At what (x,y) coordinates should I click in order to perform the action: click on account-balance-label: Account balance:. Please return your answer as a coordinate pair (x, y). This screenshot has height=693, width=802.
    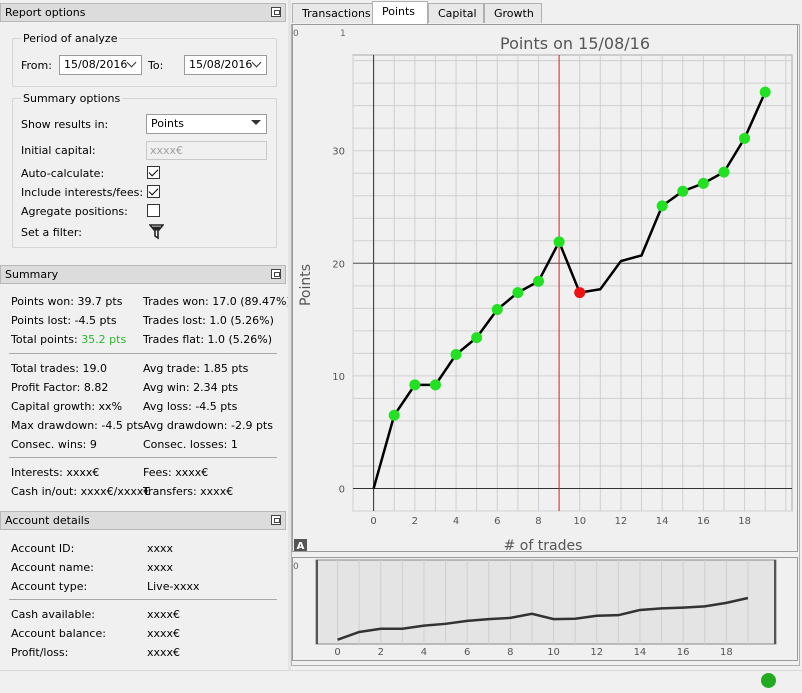
    Looking at the image, I should click on (58, 633).